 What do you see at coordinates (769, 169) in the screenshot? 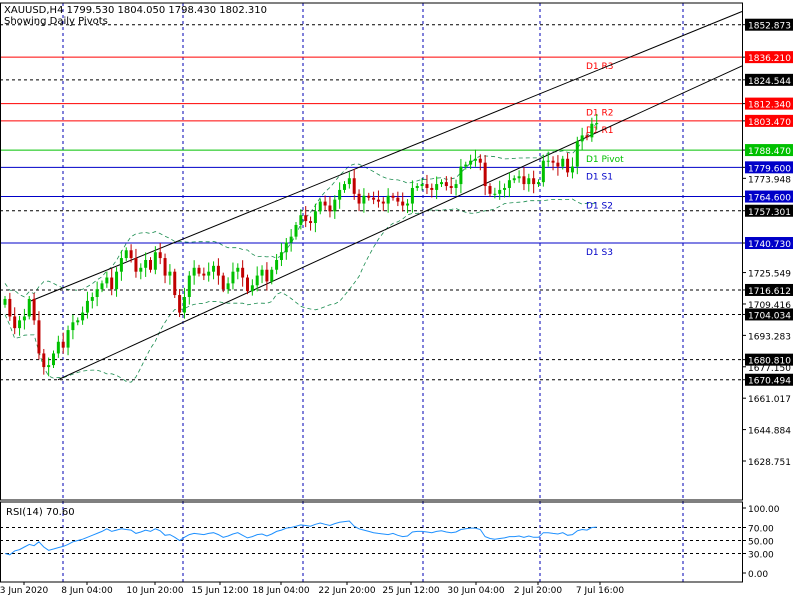
I see `price-tag-text-6: 1779.600` at bounding box center [769, 169].